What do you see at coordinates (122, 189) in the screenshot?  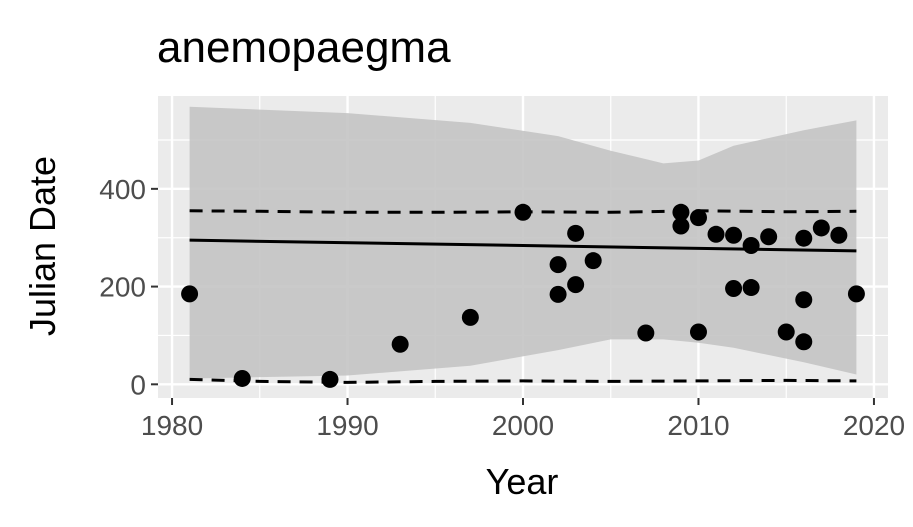 I see `y-tick-label: 400` at bounding box center [122, 189].